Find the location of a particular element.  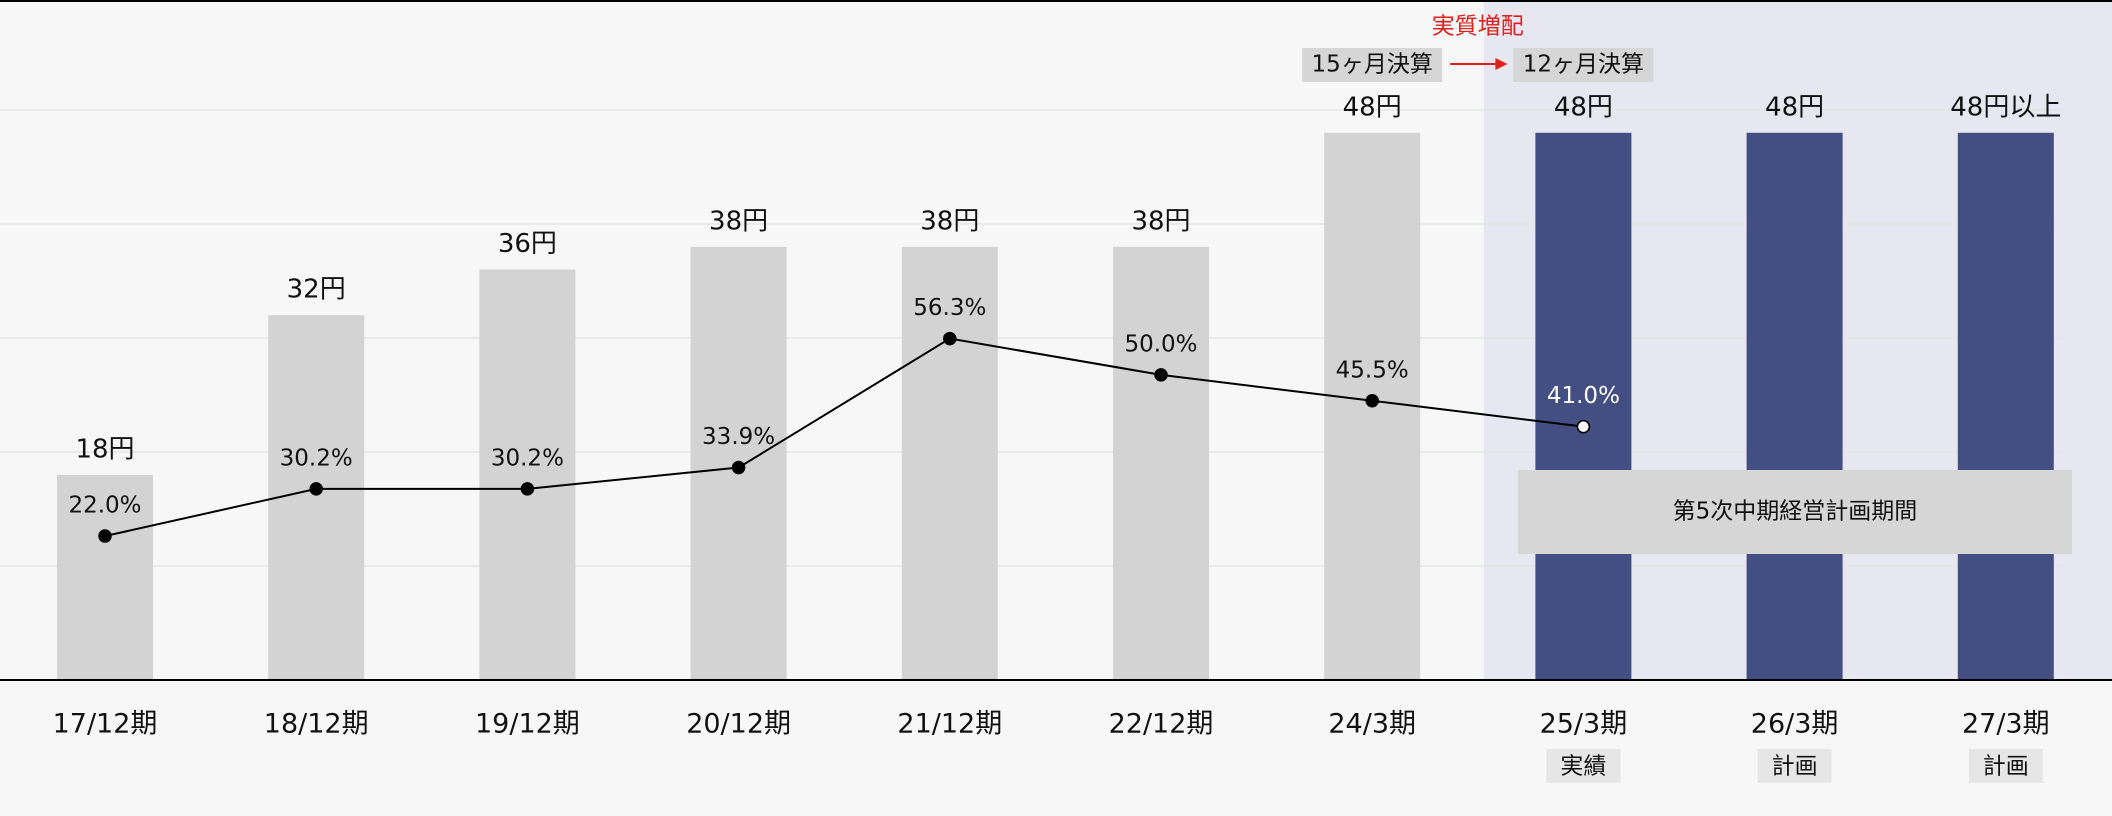

x-tick-label: 21/12期 is located at coordinates (949, 724).